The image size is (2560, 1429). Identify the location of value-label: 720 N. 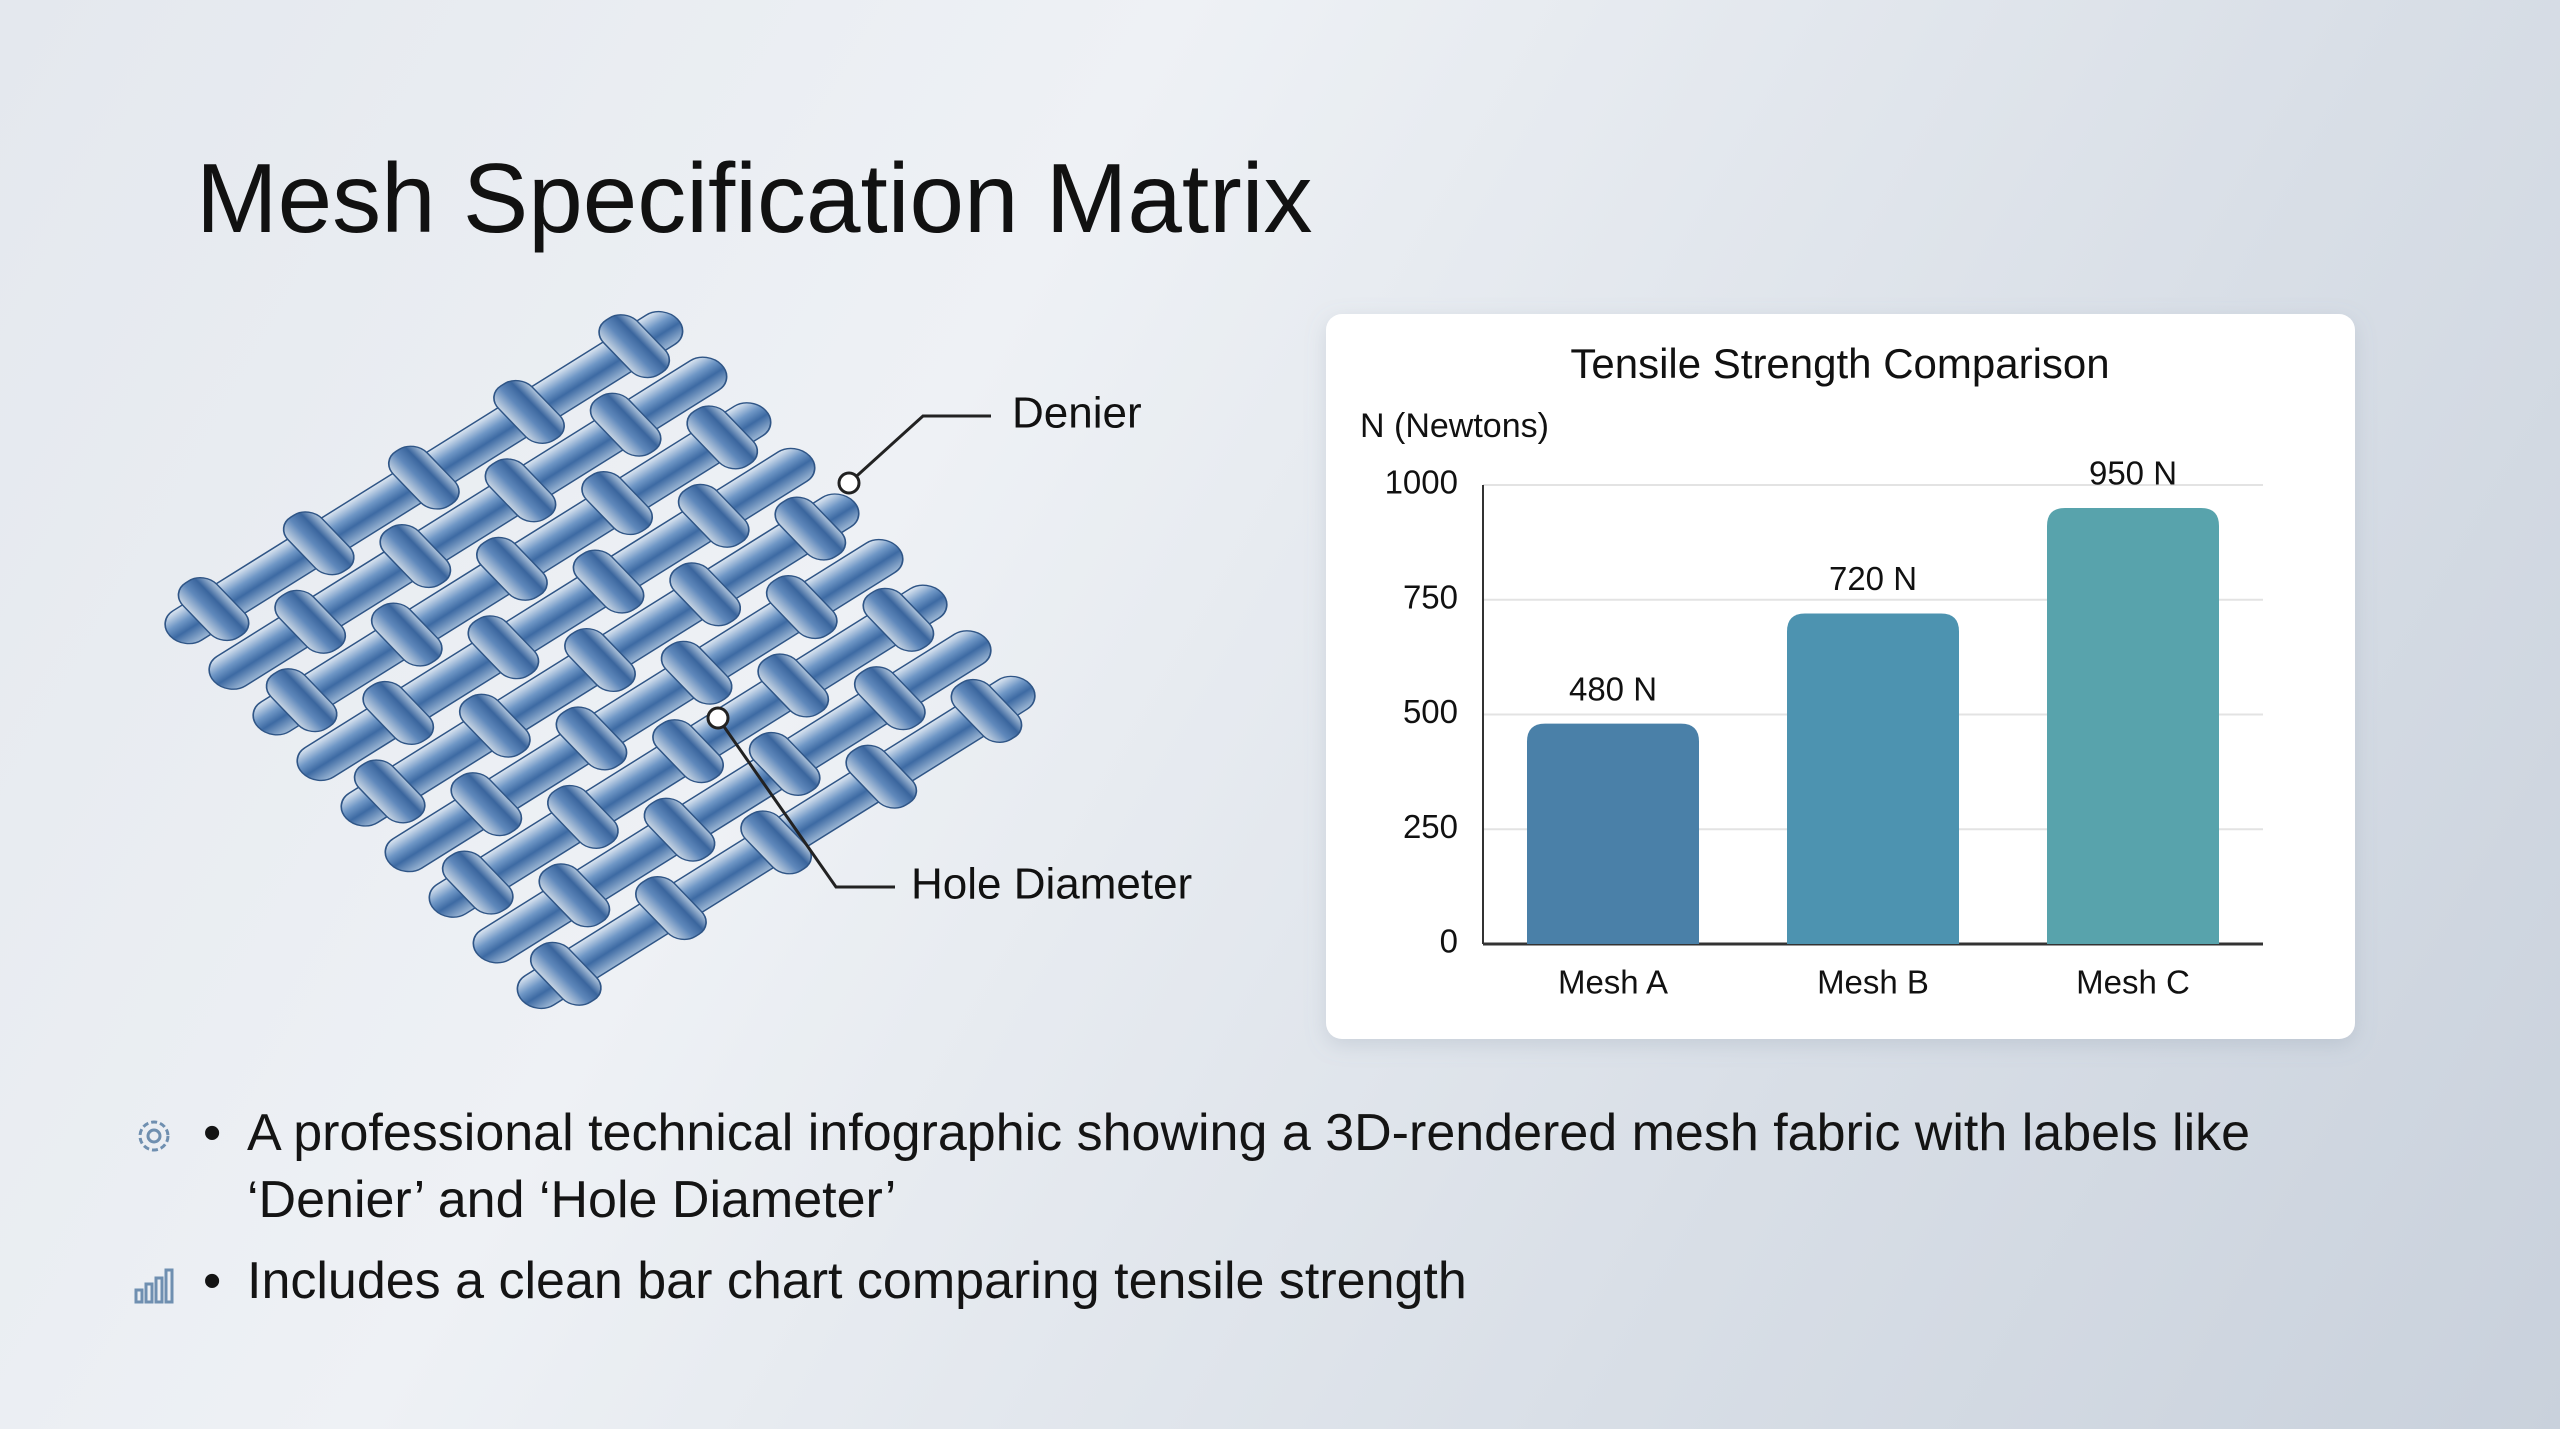
(1873, 578).